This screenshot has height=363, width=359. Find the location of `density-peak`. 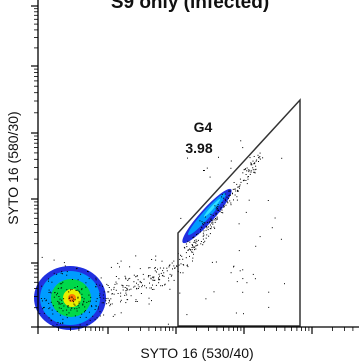

density-peak is located at coordinates (72, 298).